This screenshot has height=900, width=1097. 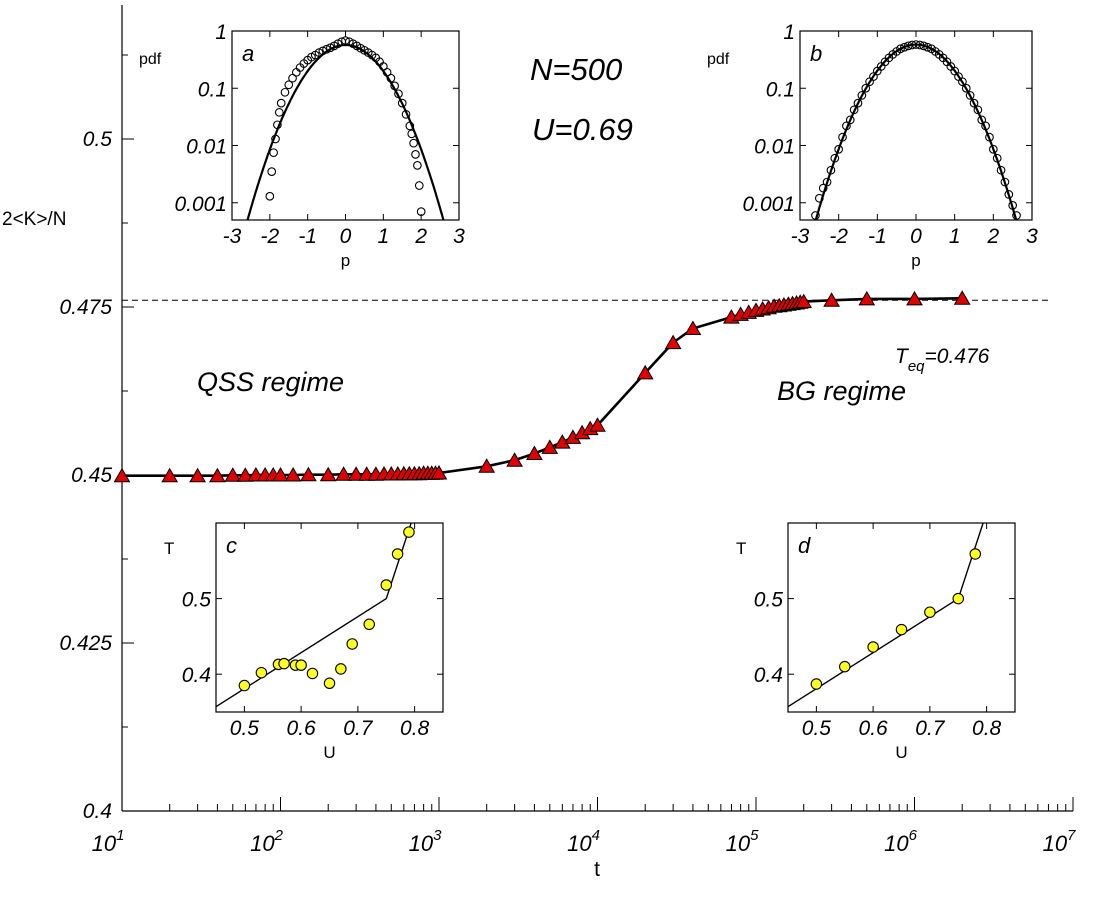 What do you see at coordinates (754, 835) in the screenshot?
I see `x-tick-label-exponent: 5` at bounding box center [754, 835].